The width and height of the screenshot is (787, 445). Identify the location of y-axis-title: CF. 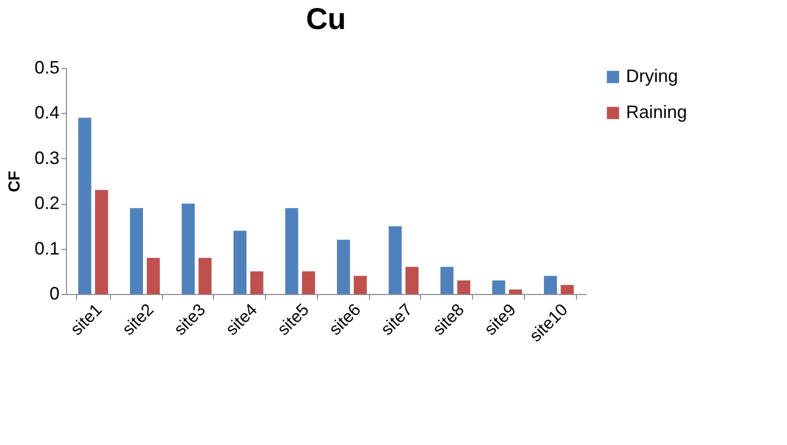
(15, 181).